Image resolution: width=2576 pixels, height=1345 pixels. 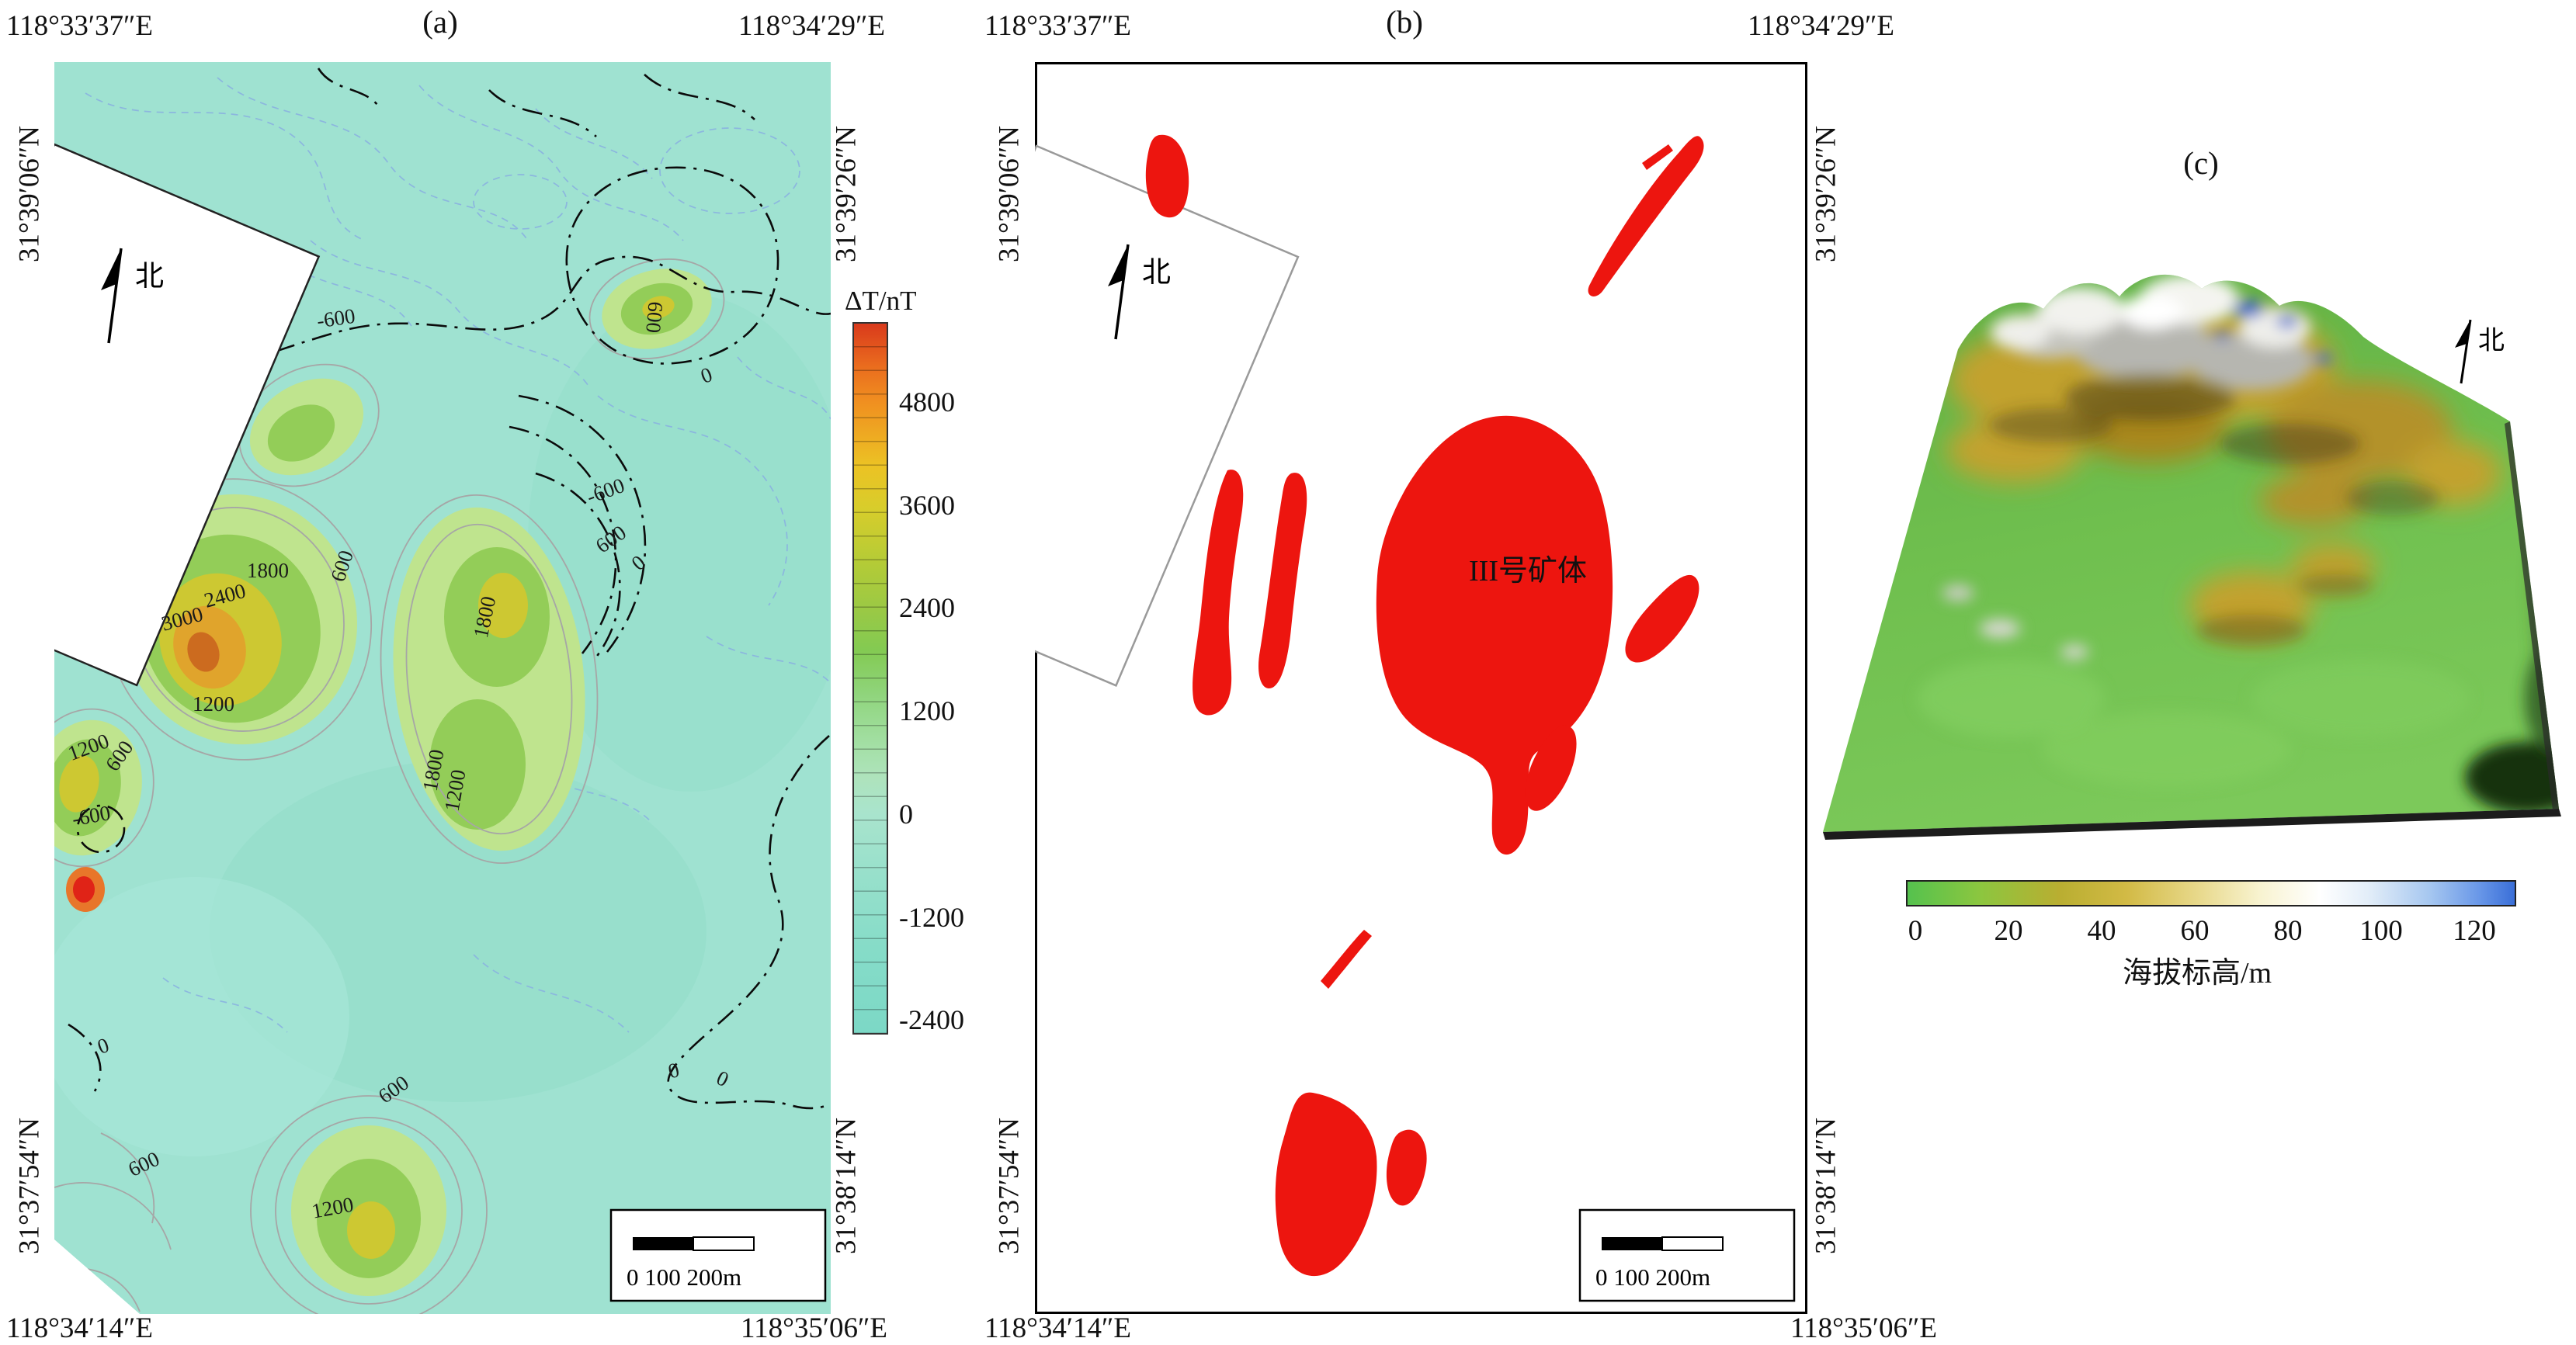 I want to click on legend-tick-label: 3600, so click(x=927, y=505).